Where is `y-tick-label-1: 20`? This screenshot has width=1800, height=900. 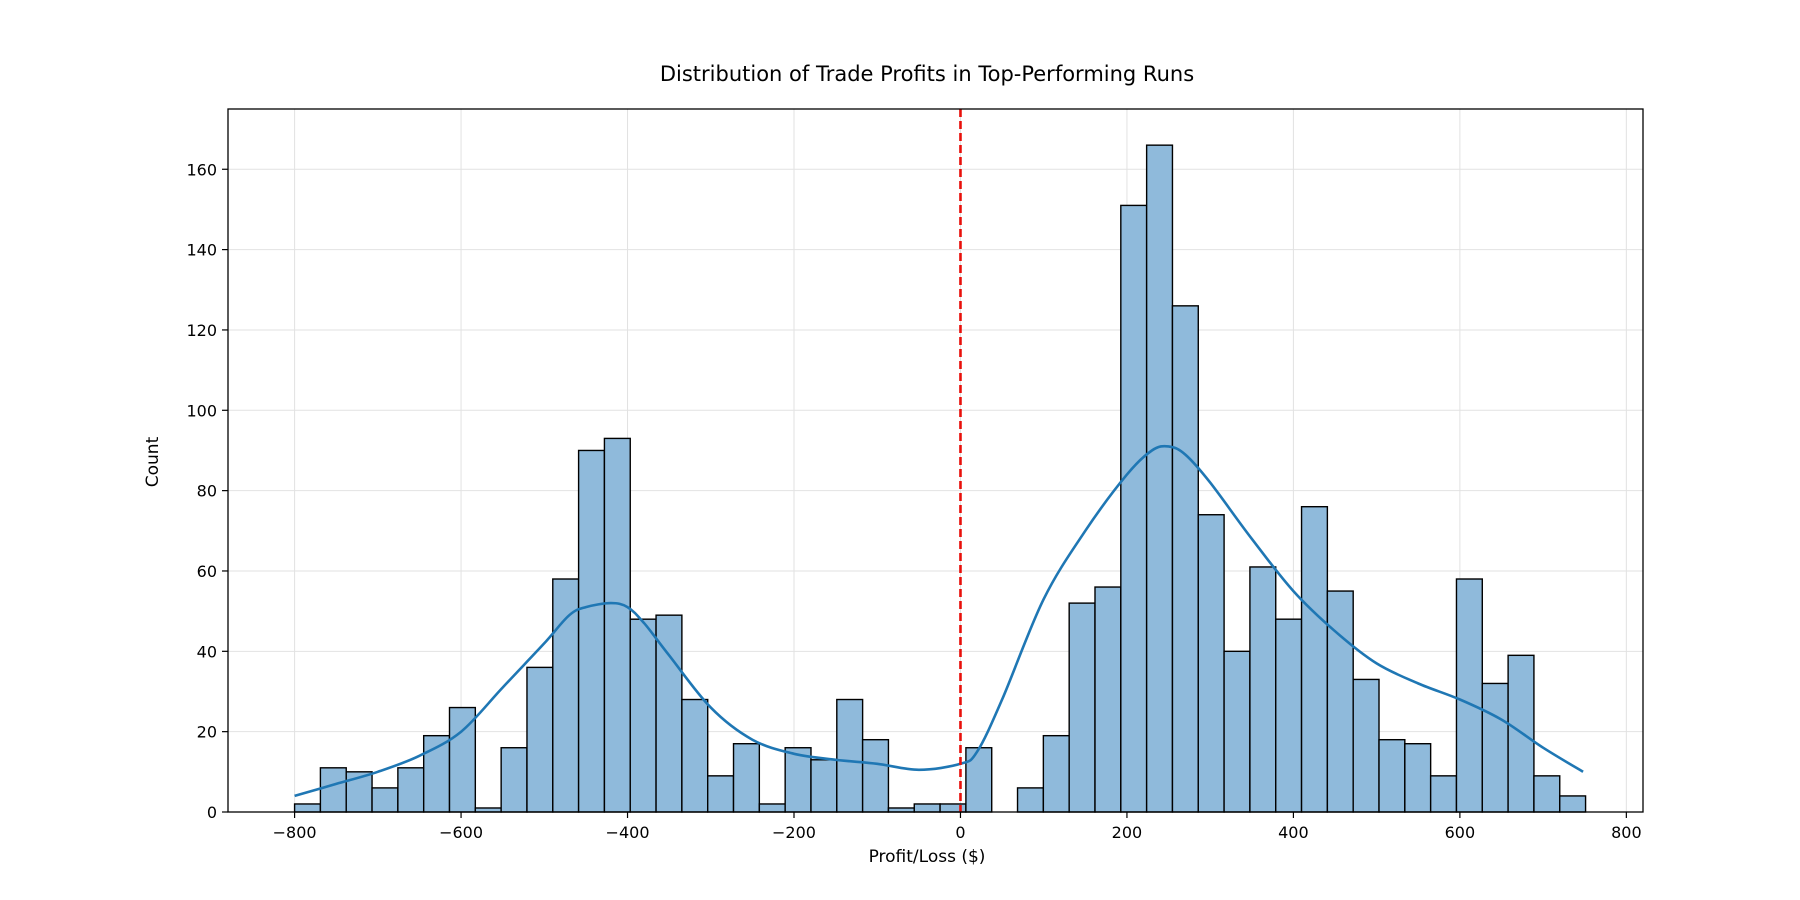
y-tick-label-1: 20 is located at coordinates (207, 732).